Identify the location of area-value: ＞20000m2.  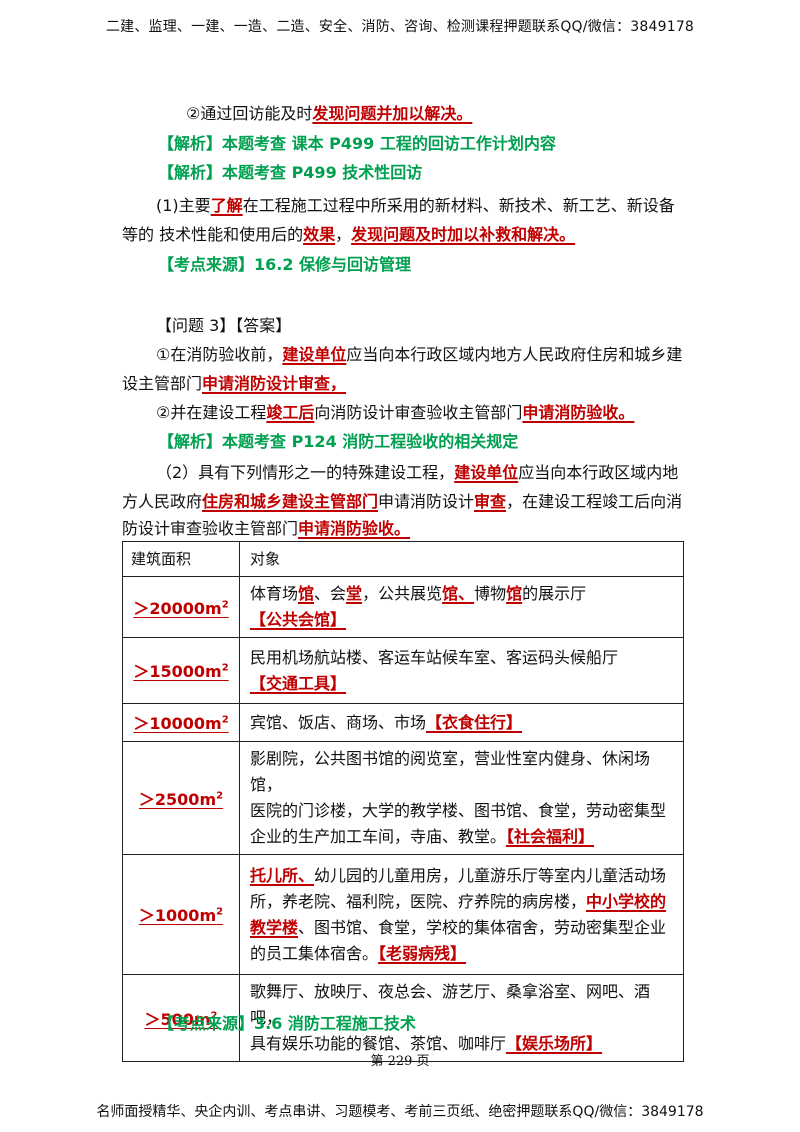
(181, 608).